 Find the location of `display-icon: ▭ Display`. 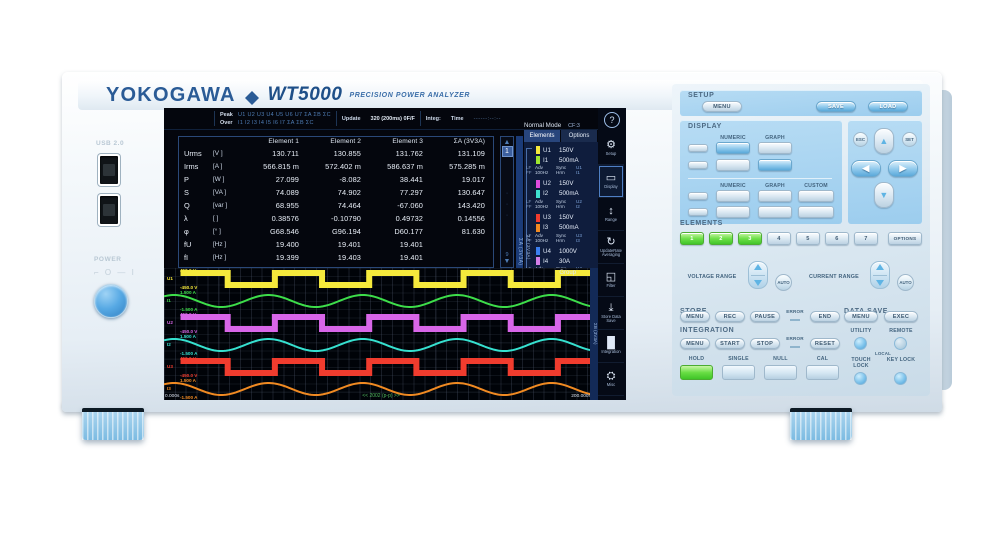

display-icon: ▭ Display is located at coordinates (611, 181).